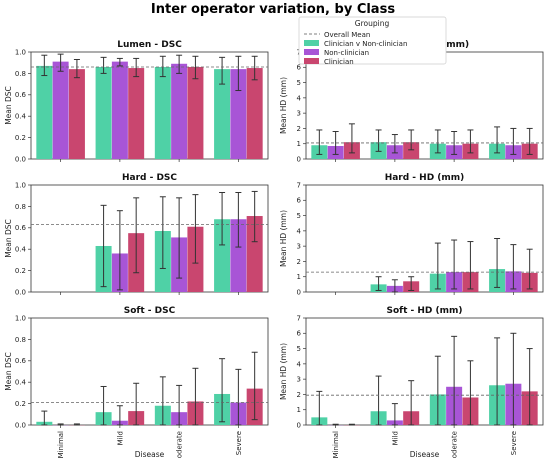  What do you see at coordinates (150, 311) in the screenshot?
I see `panel-title: Soft - DSC` at bounding box center [150, 311].